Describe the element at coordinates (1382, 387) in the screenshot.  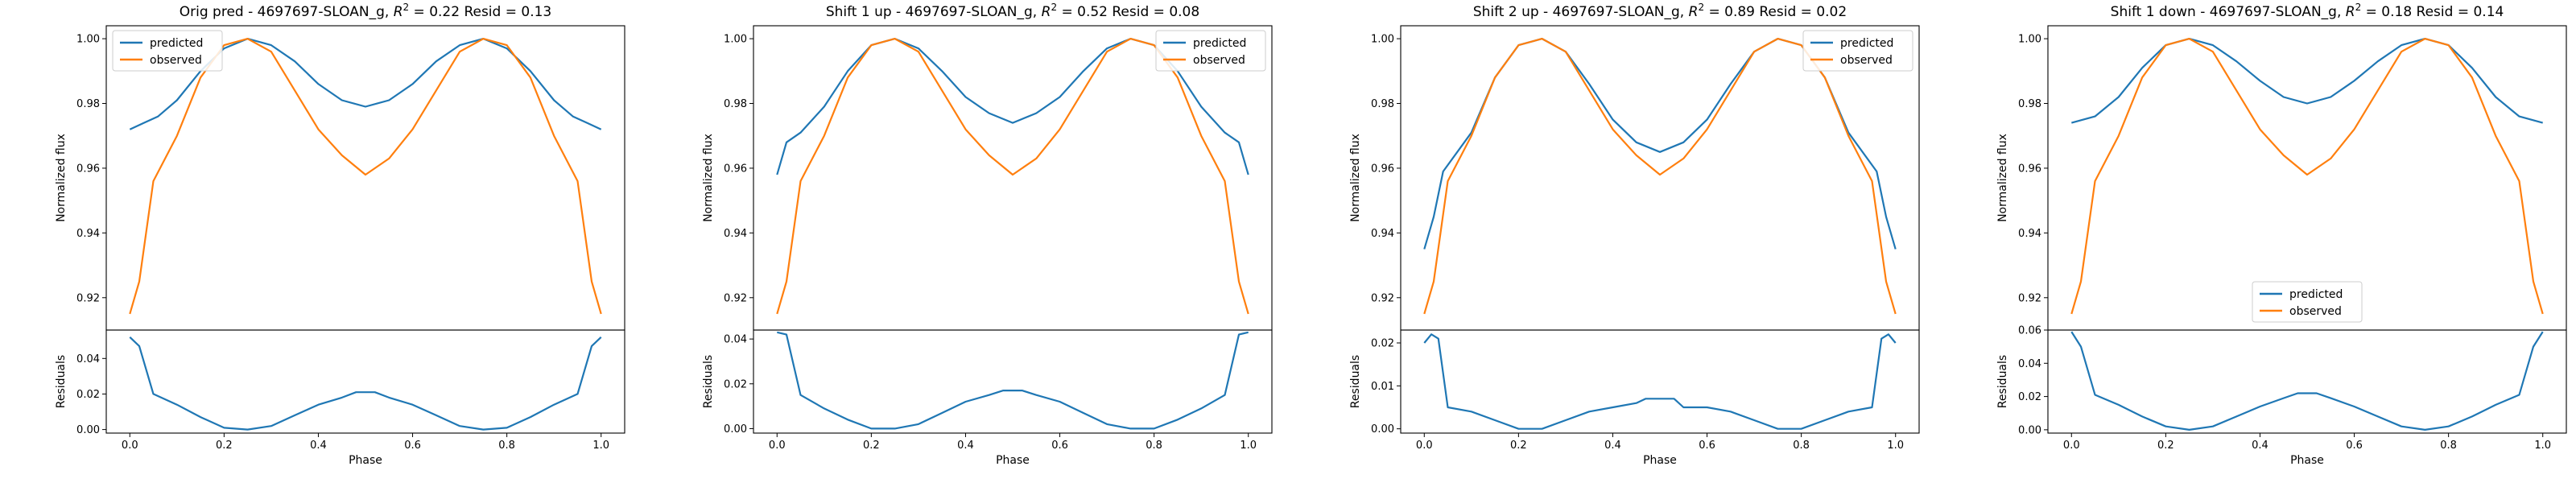
I see `residual-ytick-label: 0.01` at that location.